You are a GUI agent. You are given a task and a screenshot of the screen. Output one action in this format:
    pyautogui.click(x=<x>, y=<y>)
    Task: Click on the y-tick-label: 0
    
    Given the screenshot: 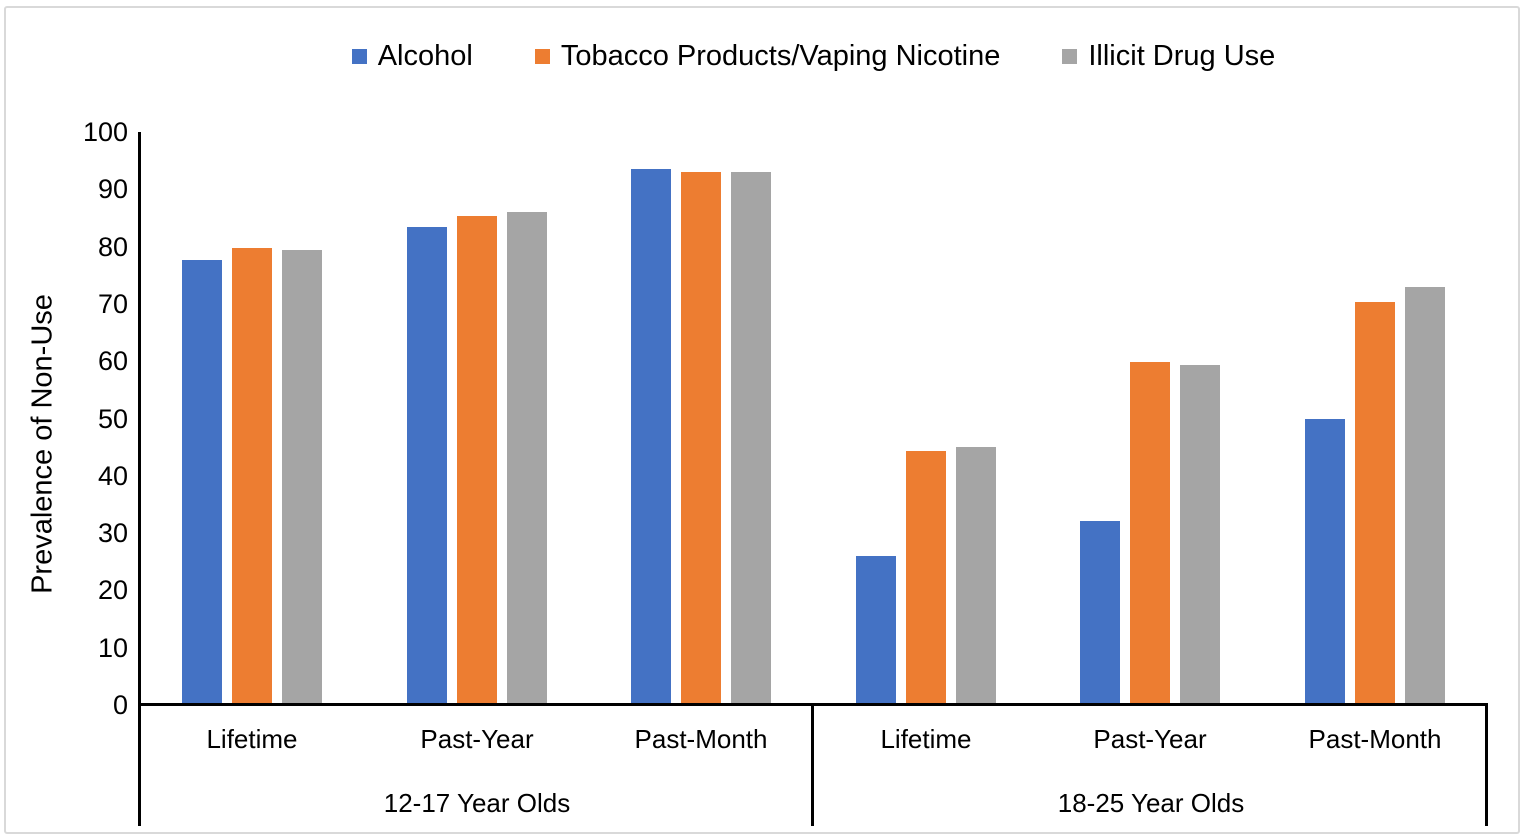 What is the action you would take?
    pyautogui.click(x=120, y=705)
    